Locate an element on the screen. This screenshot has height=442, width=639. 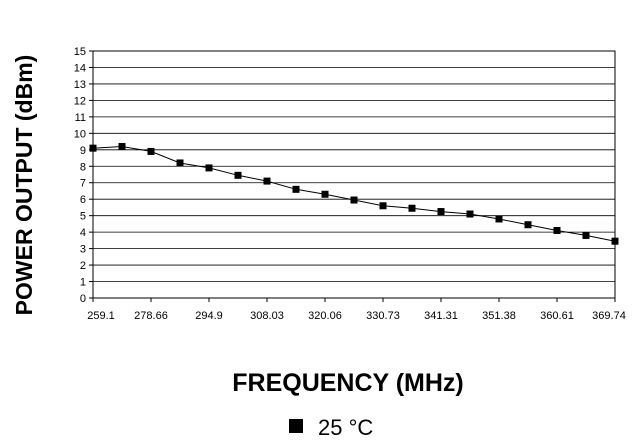
y-tick-label: 12 is located at coordinates (80, 101).